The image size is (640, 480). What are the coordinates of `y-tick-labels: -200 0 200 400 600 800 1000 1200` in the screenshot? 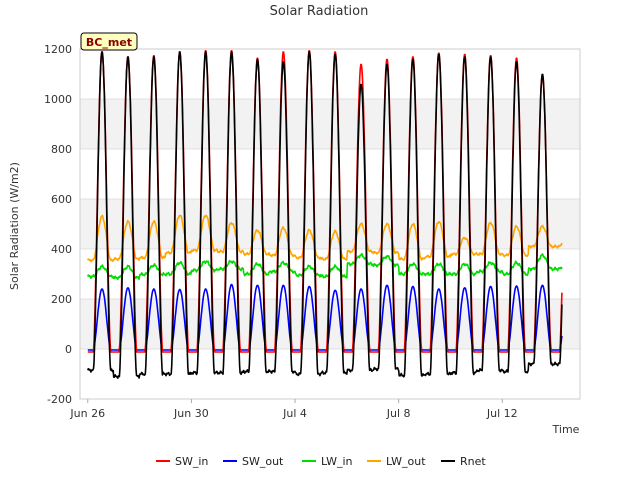 It's located at (58, 224).